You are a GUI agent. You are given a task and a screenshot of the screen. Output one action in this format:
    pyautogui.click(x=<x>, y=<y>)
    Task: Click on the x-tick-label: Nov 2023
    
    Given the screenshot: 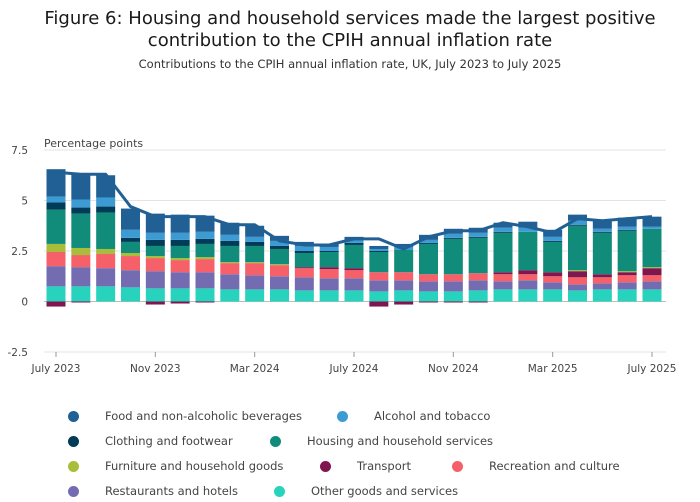 What is the action you would take?
    pyautogui.click(x=155, y=369)
    